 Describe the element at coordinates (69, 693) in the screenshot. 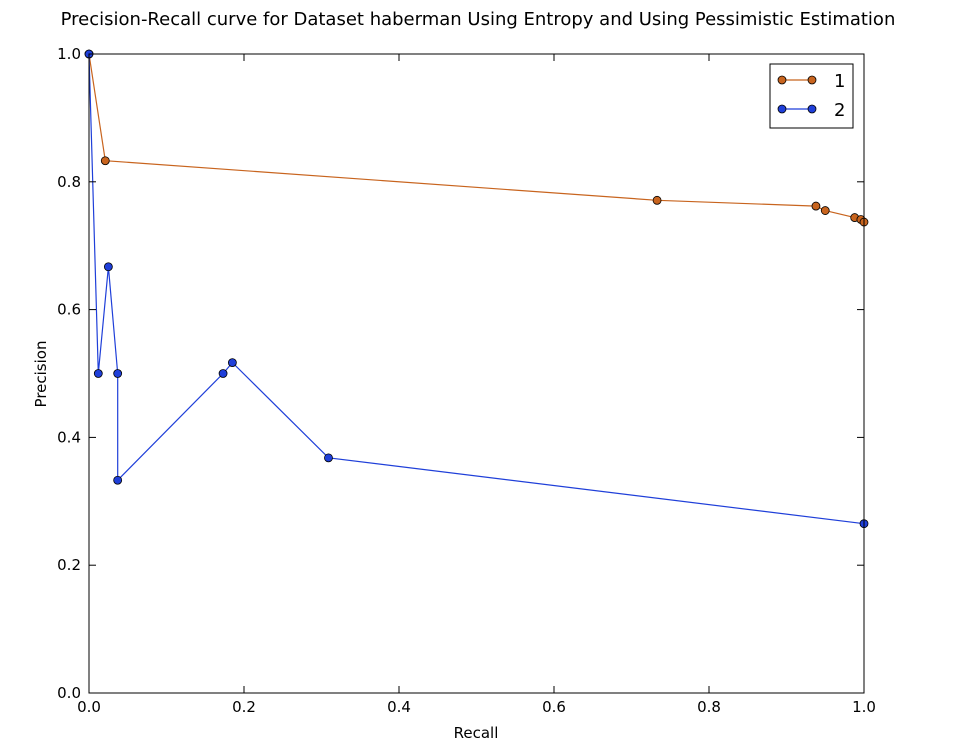

I see `y-tick-label: 0.0` at that location.